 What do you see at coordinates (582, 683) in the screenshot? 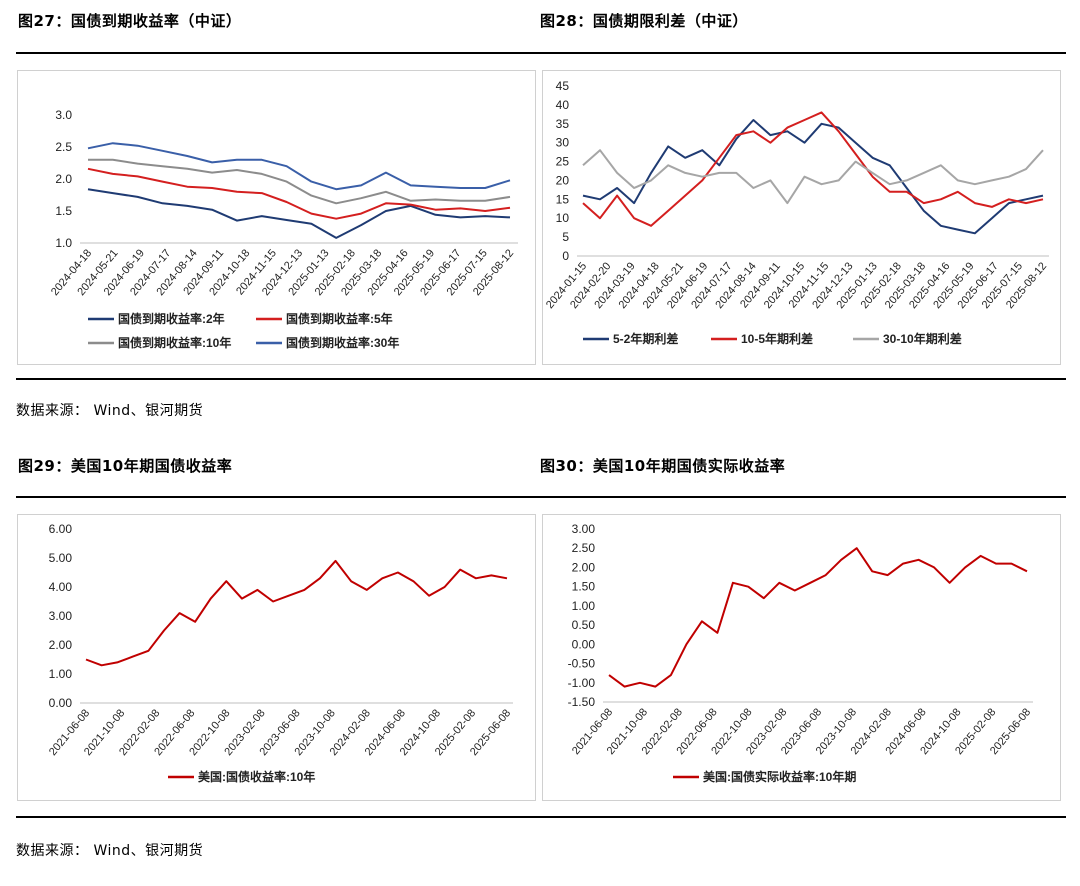
I see `y-tick-label: -1.00` at bounding box center [582, 683].